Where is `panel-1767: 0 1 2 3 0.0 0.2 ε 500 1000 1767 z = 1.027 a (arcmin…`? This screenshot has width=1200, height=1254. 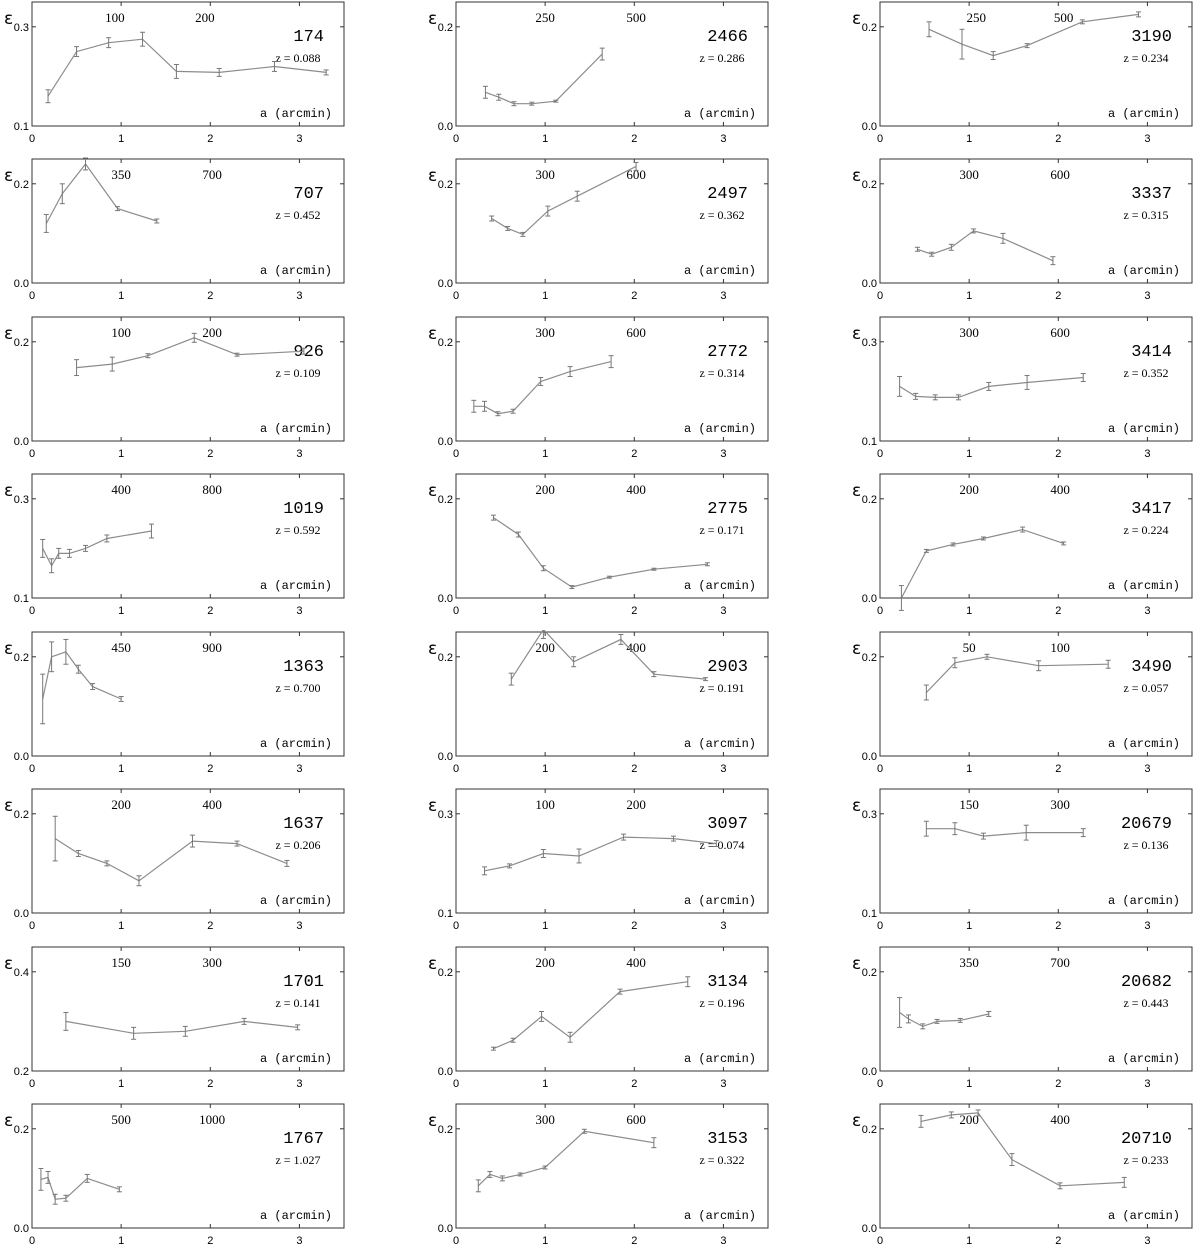
panel-1767: 0 1 2 3 0.0 0.2 ε 500 1000 1767 z = 1.027 a (arcmin… is located at coordinates (176, 1175).